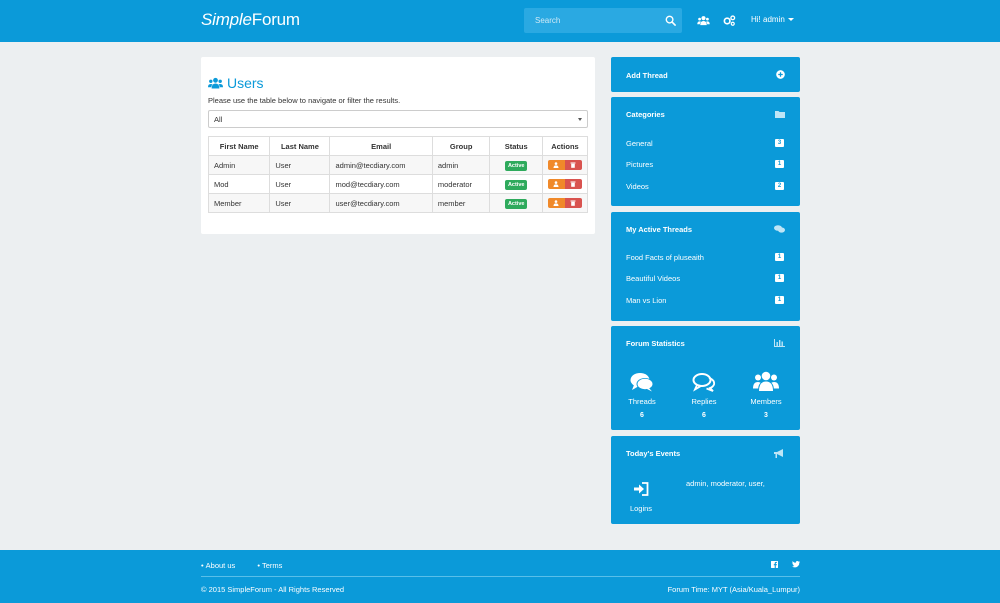  What do you see at coordinates (642, 415) in the screenshot?
I see `stat-value: 6` at bounding box center [642, 415].